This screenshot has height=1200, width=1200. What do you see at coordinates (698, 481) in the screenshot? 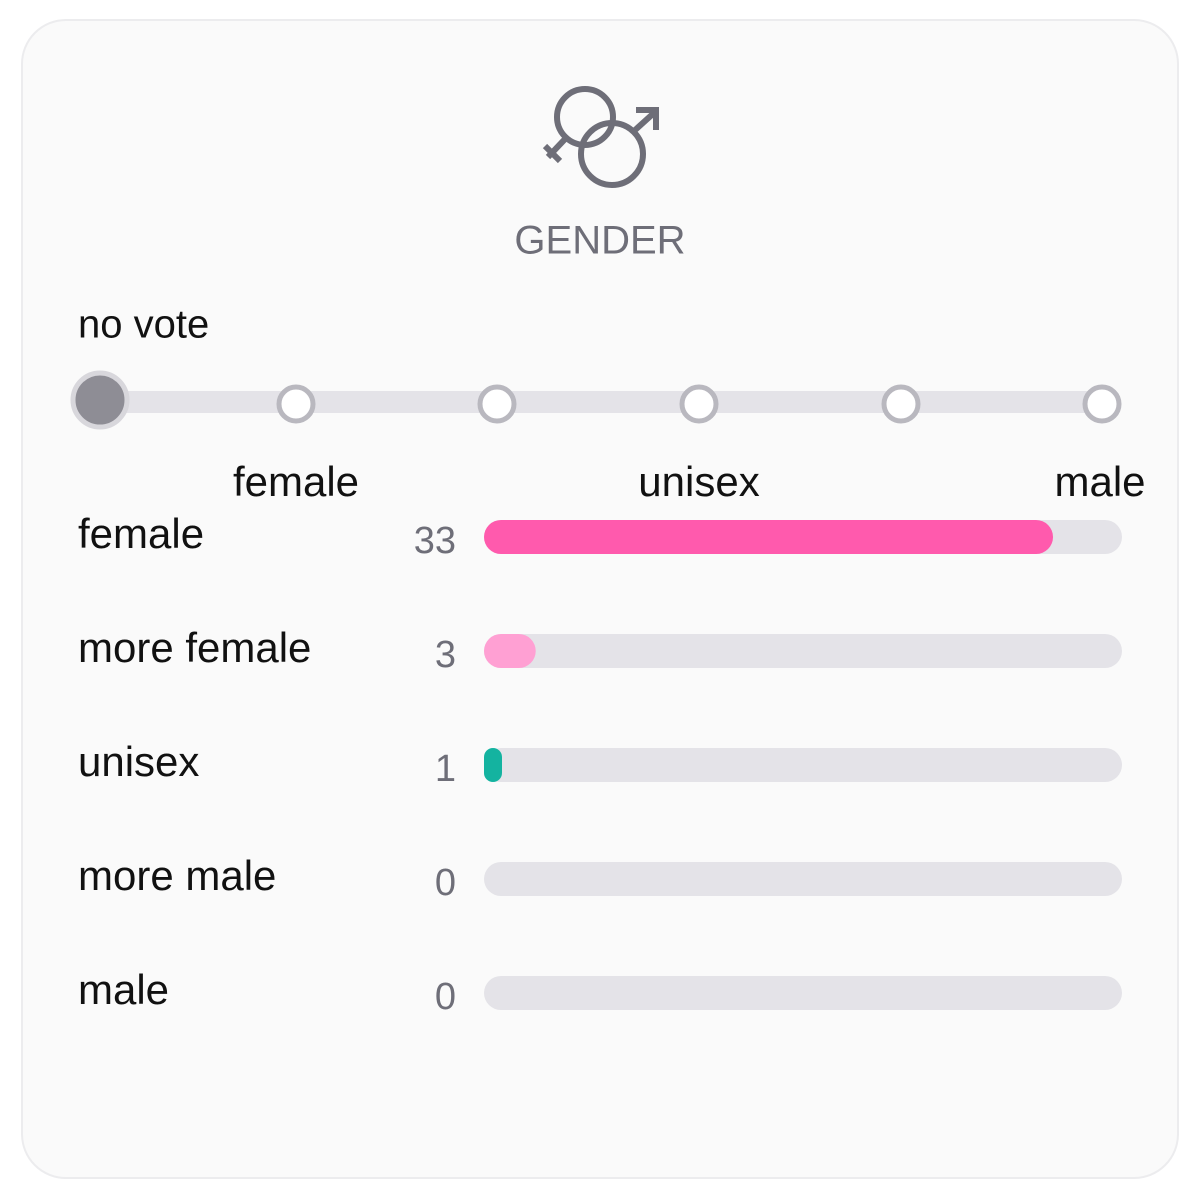
I see `slider-label: unisex` at bounding box center [698, 481].